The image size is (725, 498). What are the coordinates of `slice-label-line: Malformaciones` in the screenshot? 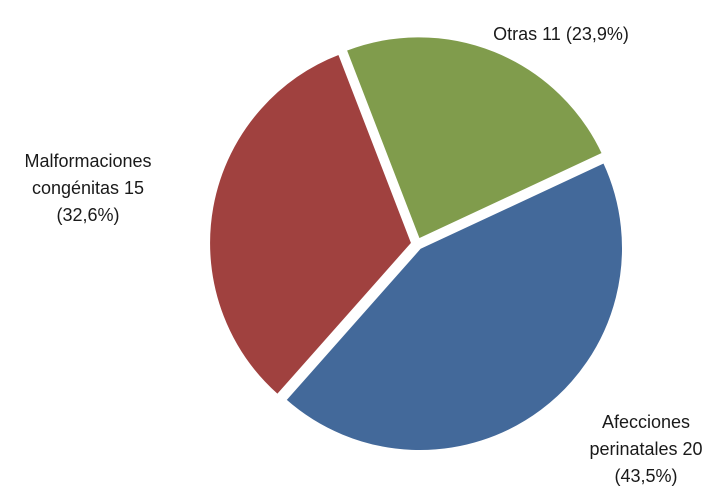 It's located at (87, 161).